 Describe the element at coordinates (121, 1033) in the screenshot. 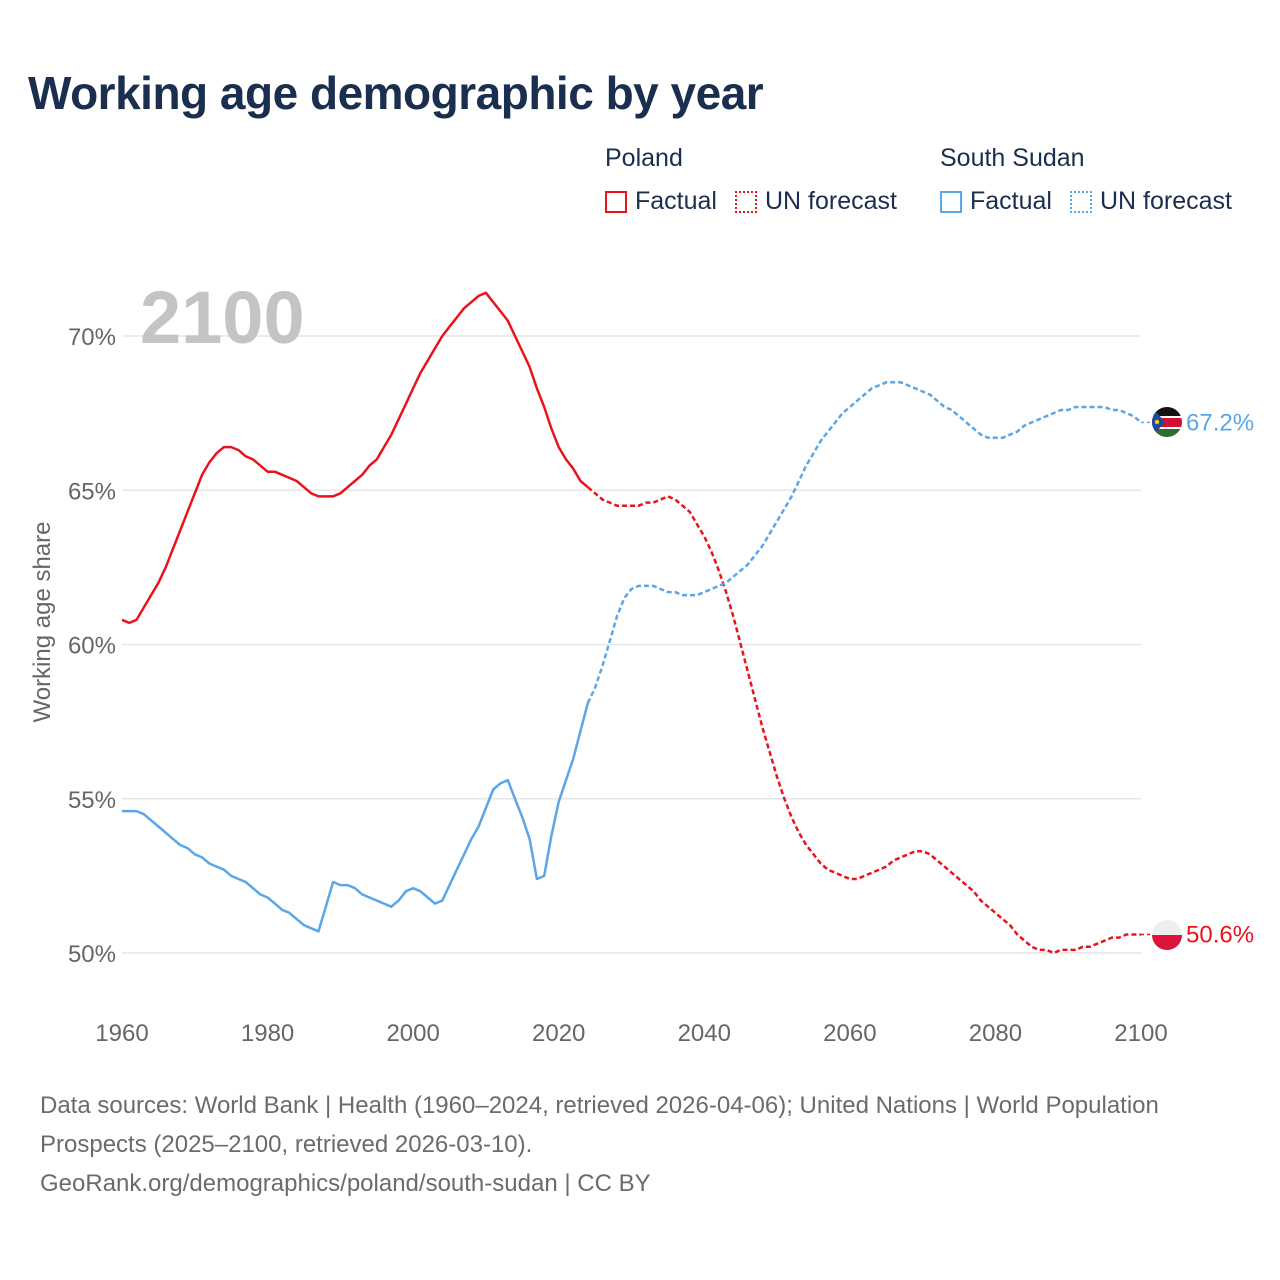

I see `x-tick-label: 1960` at that location.